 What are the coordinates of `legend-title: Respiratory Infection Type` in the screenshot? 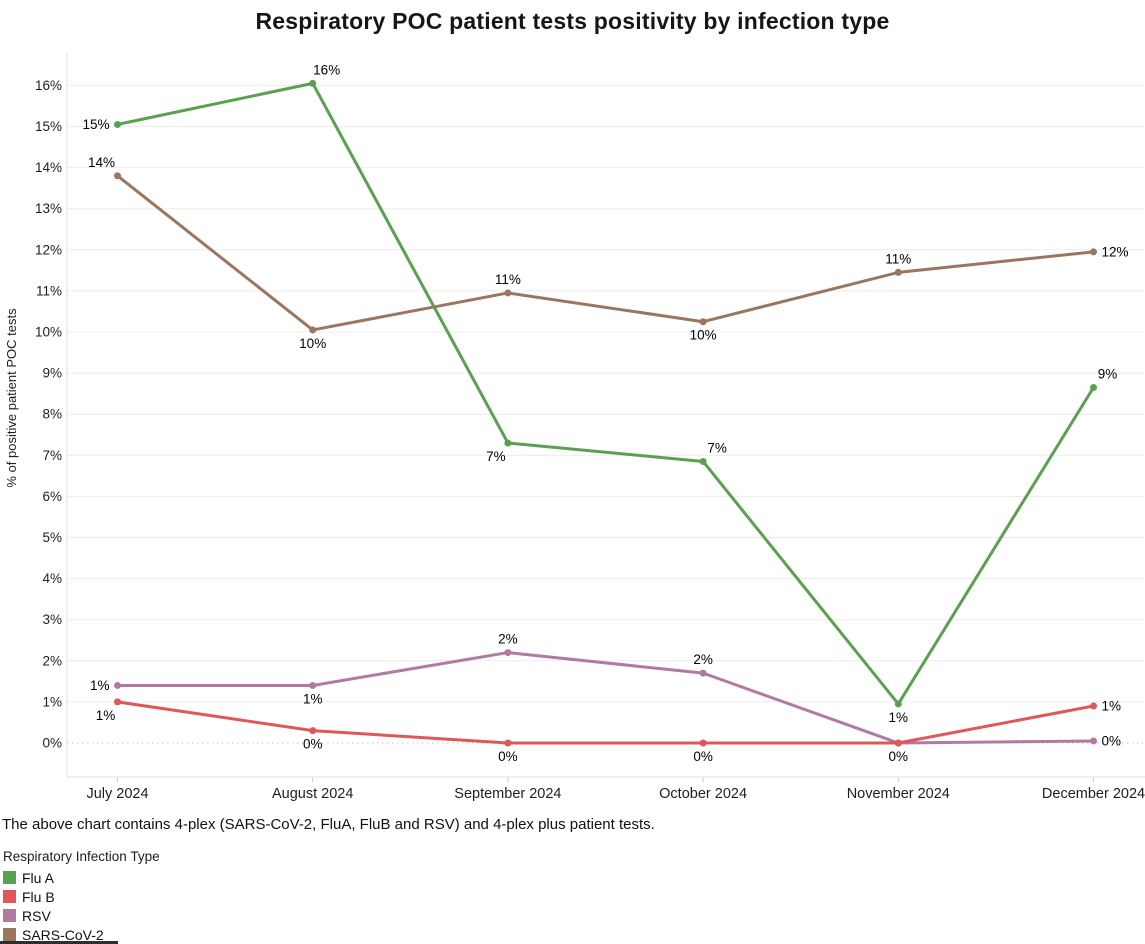 It's located at (81, 856).